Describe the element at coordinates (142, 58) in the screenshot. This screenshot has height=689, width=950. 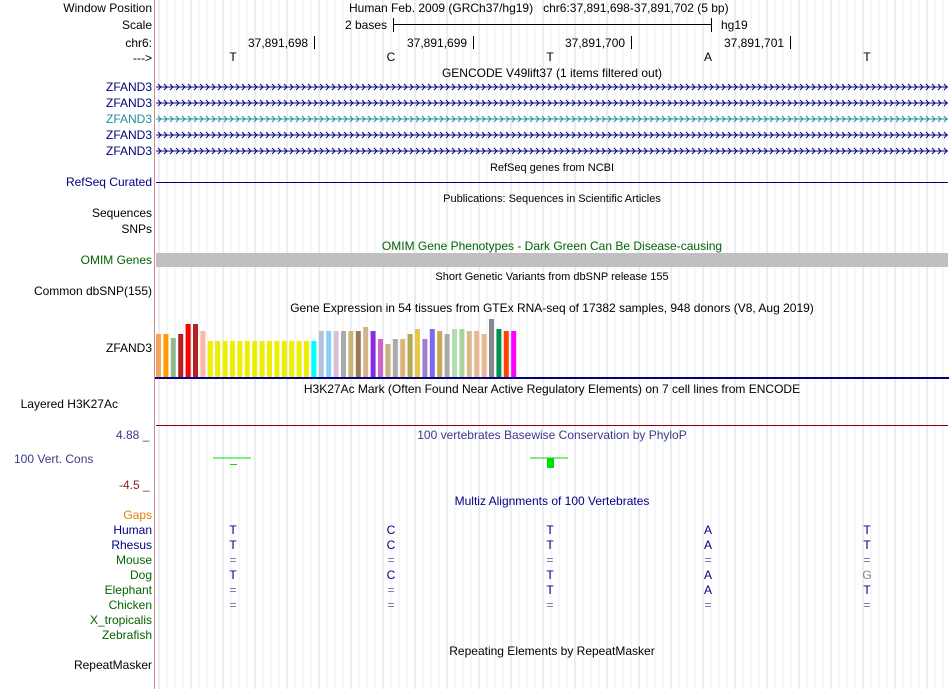
I see `strand-label: --->` at that location.